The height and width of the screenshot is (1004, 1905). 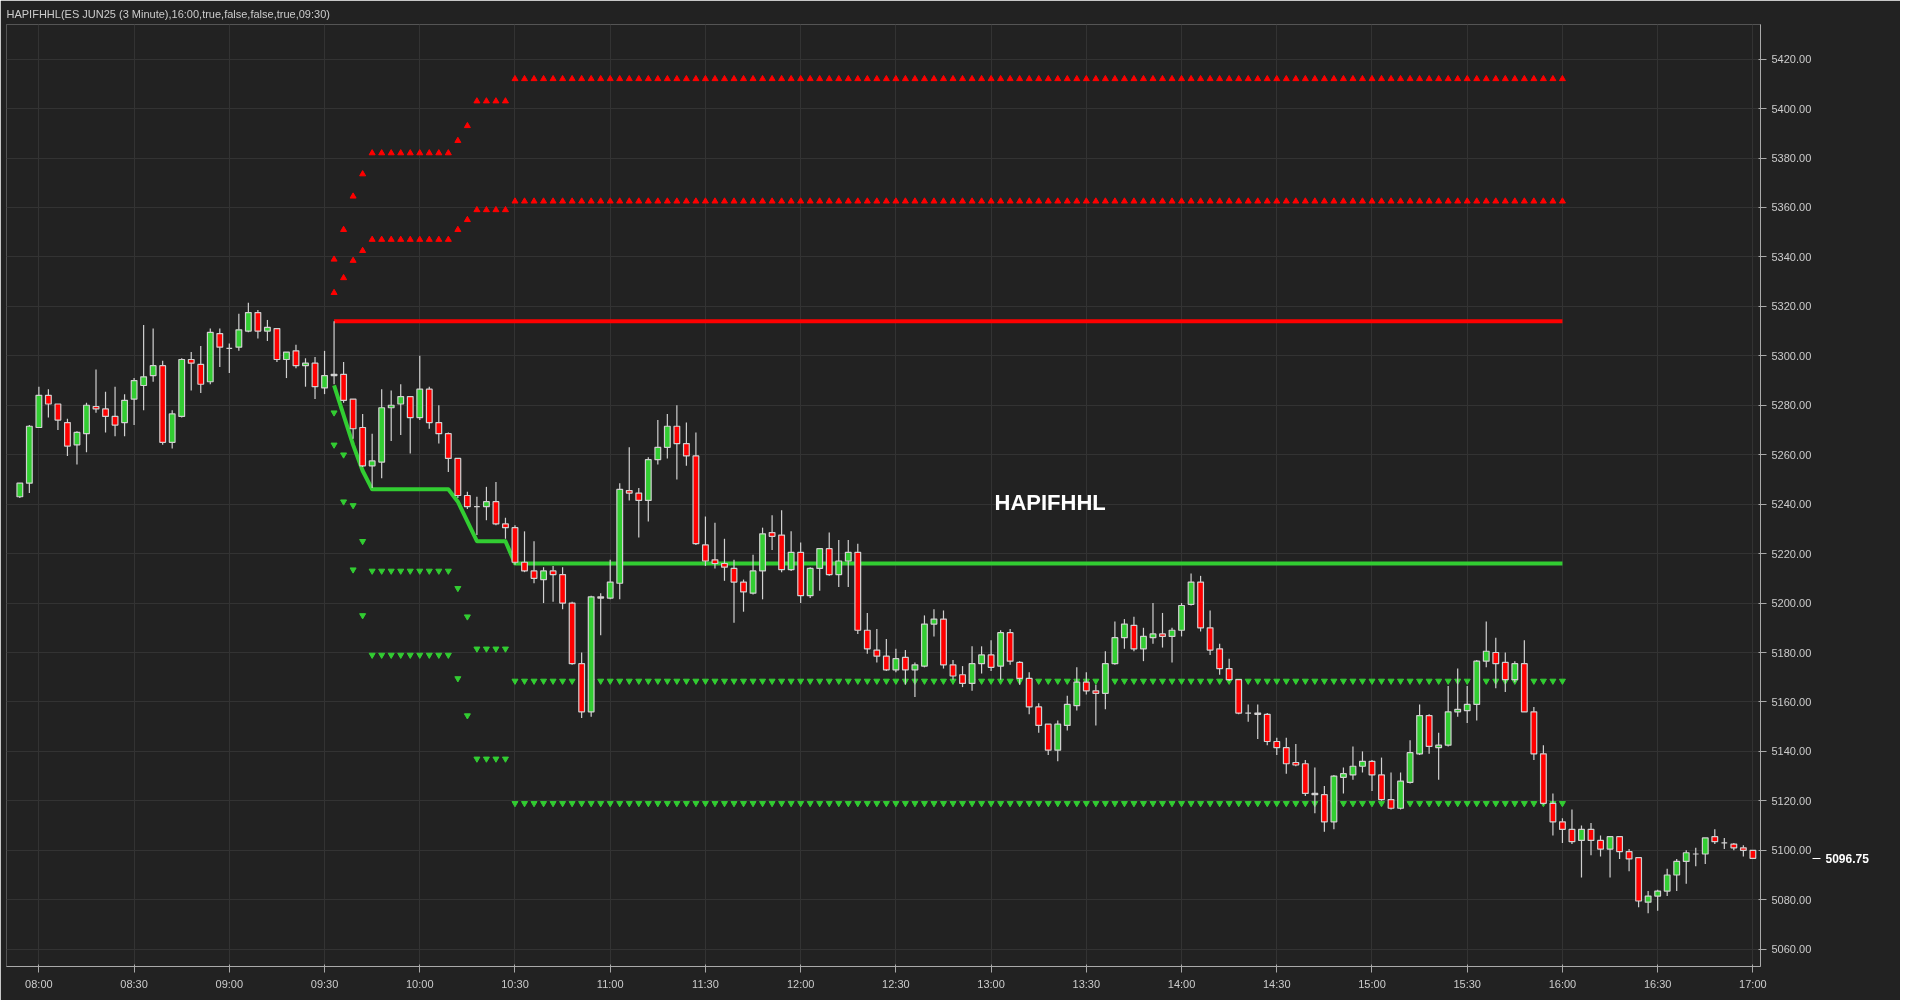 I want to click on y-tick-label: 5120.00, so click(x=1791, y=800).